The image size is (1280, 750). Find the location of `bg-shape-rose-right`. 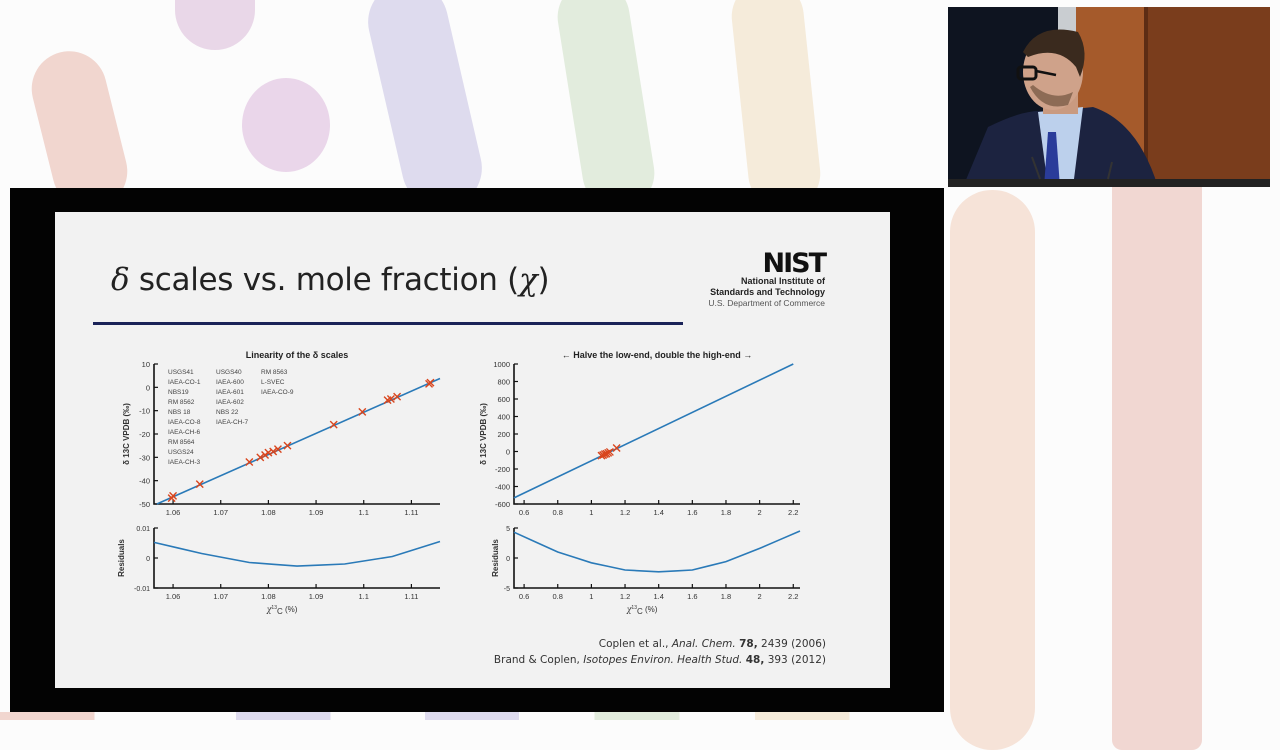

bg-shape-rose-right is located at coordinates (1157, 450).